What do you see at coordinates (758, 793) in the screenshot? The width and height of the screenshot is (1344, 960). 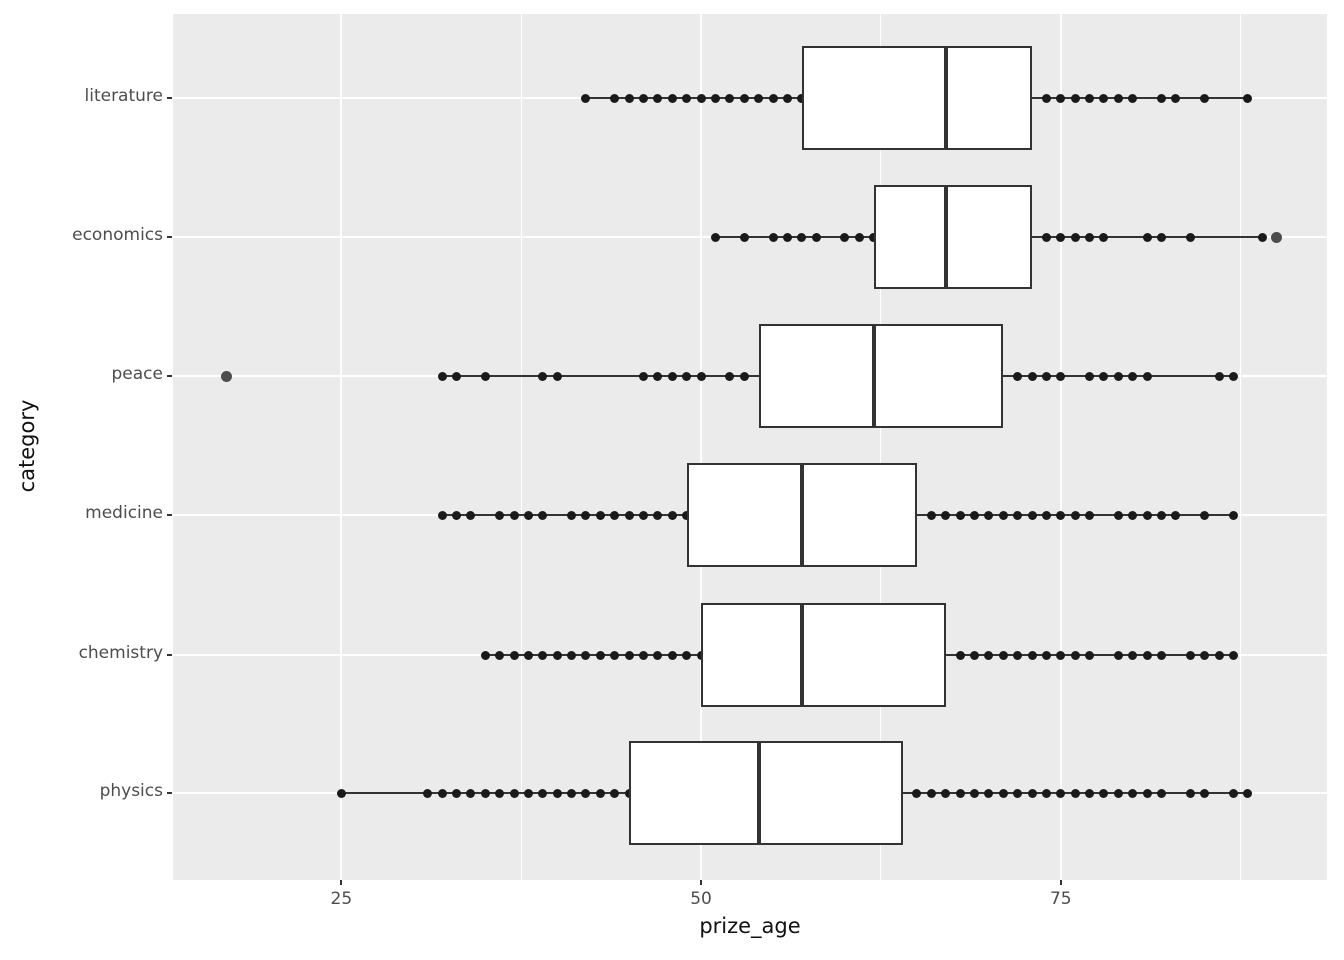 I see `median-physics` at bounding box center [758, 793].